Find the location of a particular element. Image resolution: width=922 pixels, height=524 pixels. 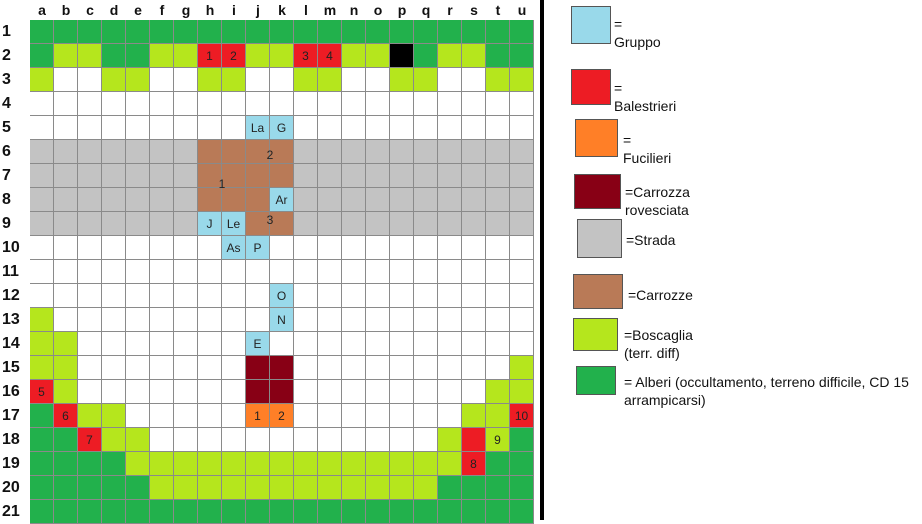

map-cell-o12-empty is located at coordinates (378, 296).